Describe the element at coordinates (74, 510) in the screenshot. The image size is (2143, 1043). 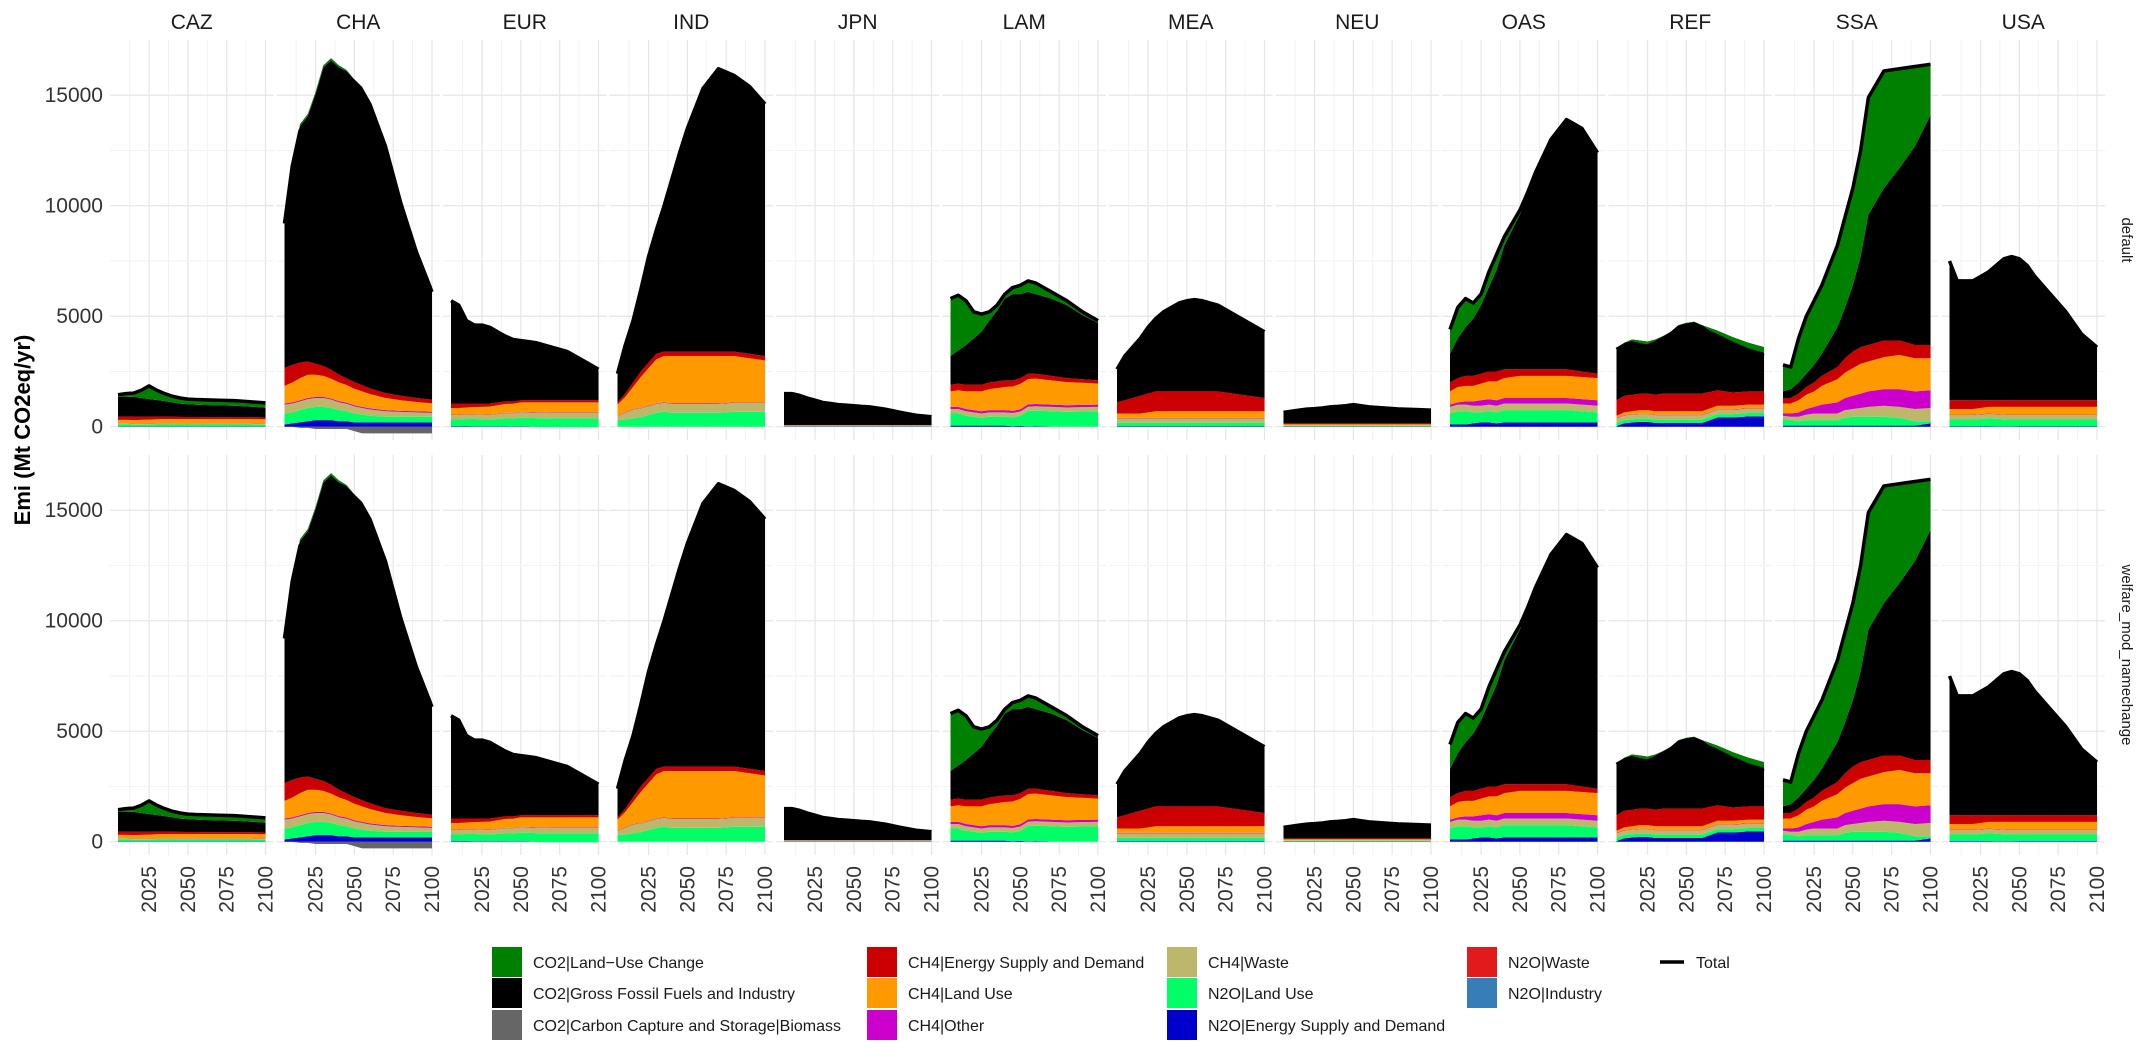
I see `y-tick-label: 15000` at that location.